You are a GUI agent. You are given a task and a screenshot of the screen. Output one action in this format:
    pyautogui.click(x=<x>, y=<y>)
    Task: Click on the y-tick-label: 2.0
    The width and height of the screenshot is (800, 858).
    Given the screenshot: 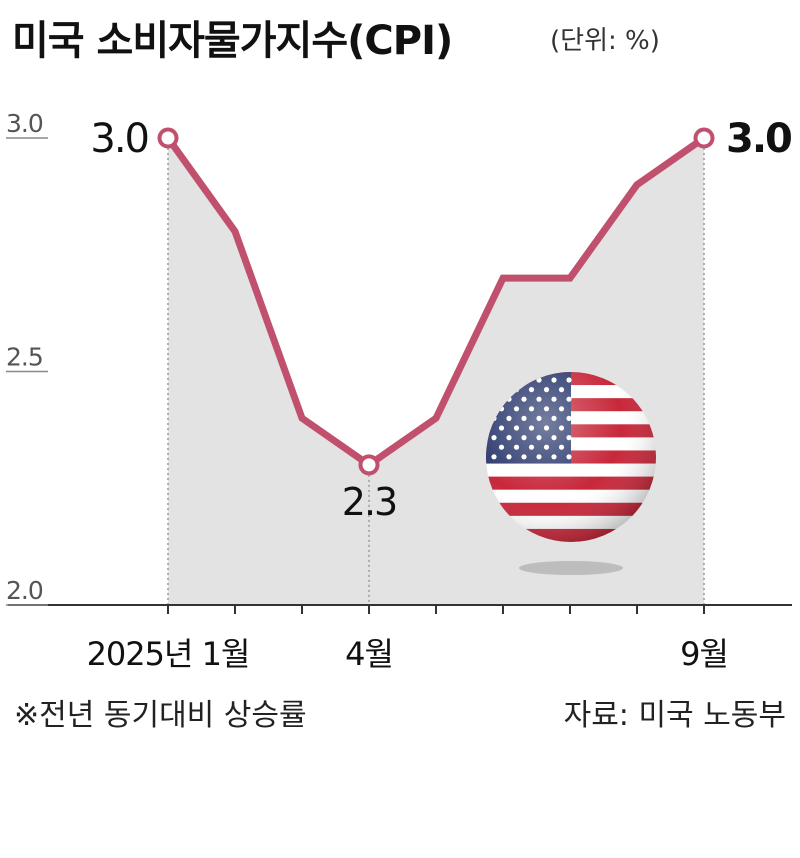 What is the action you would take?
    pyautogui.click(x=24, y=590)
    